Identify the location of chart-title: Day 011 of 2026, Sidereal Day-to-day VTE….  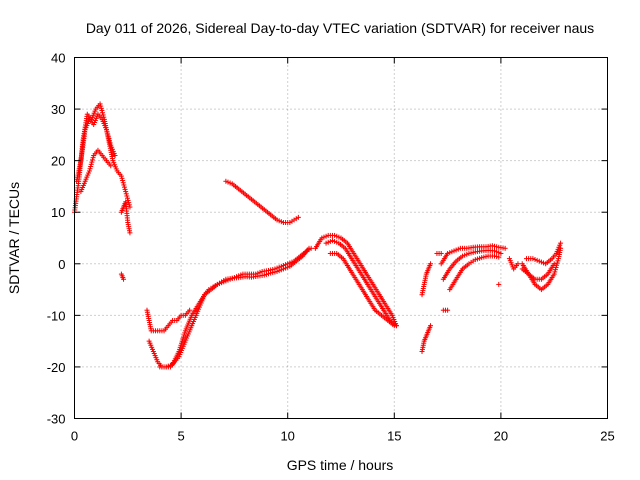
(340, 28).